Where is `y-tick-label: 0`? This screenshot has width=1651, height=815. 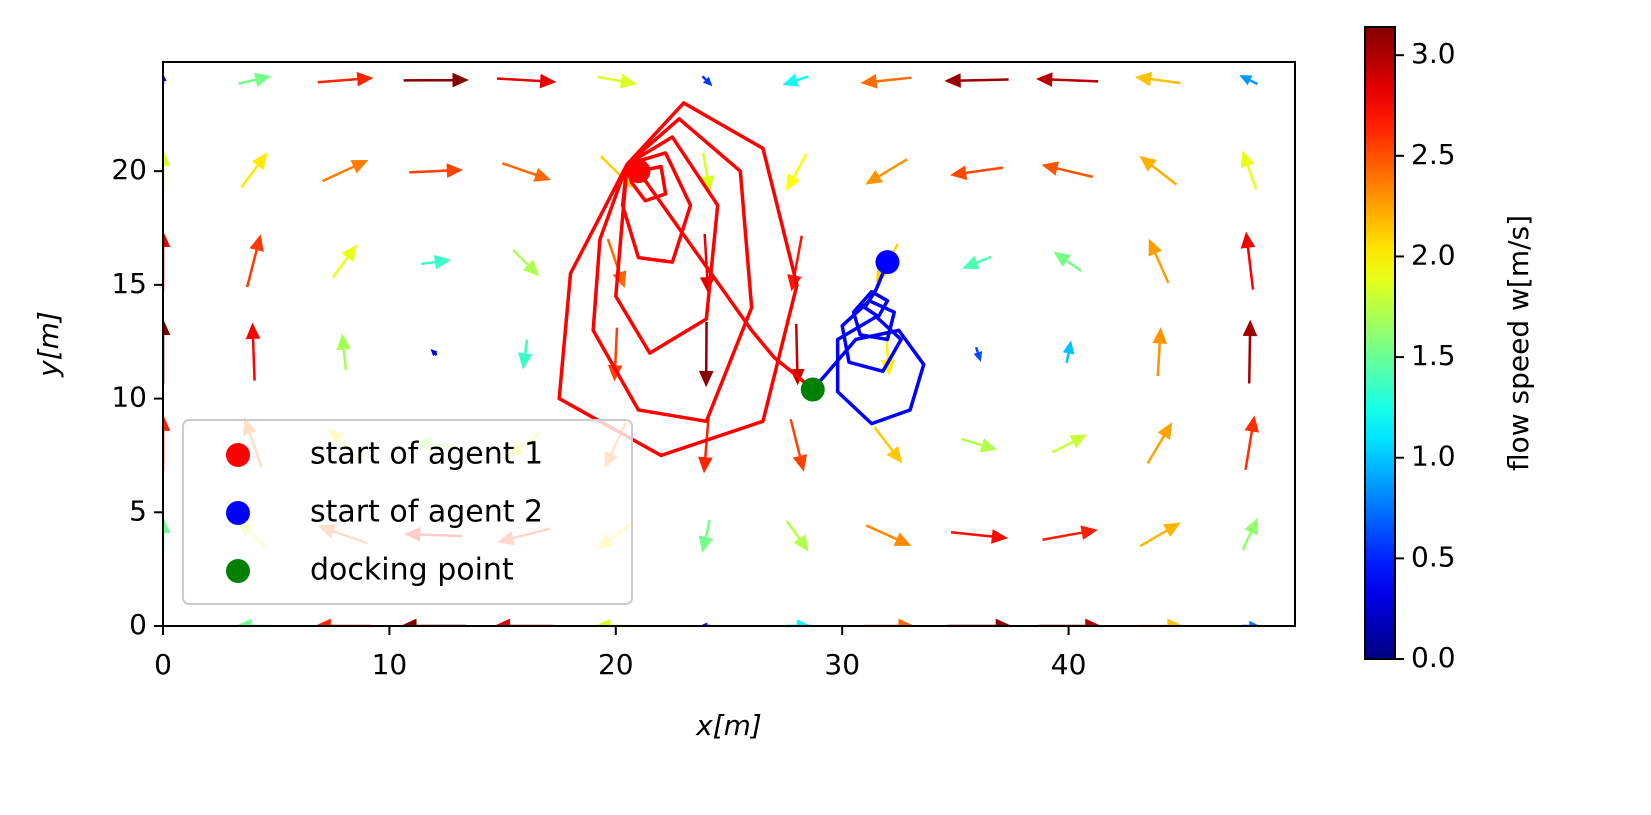
y-tick-label: 0 is located at coordinates (138, 624).